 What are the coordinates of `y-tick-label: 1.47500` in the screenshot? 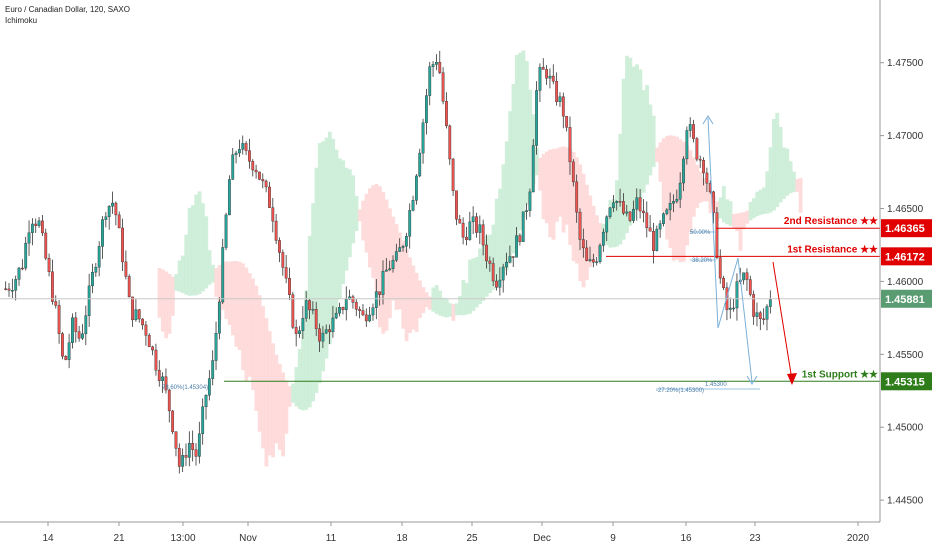 It's located at (905, 63).